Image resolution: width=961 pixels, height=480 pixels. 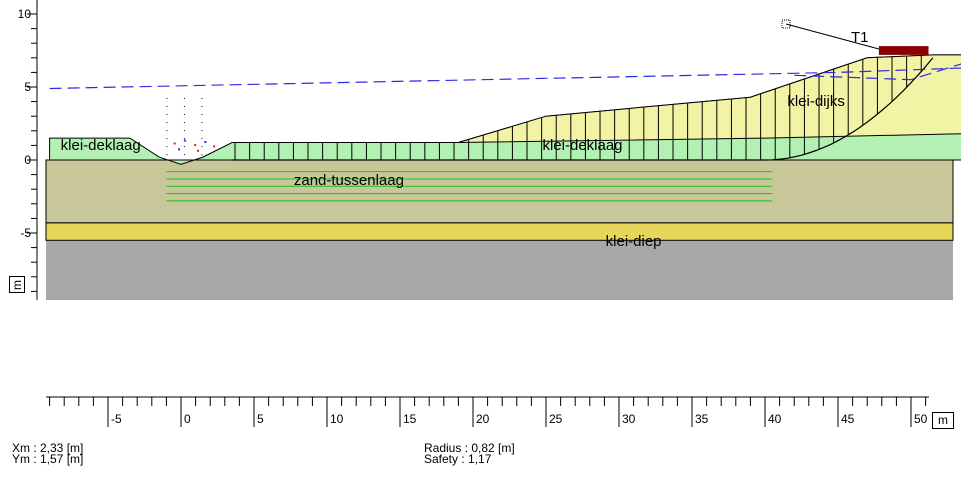 I want to click on radius-value: Radius : 0,82 [m], so click(x=469, y=448).